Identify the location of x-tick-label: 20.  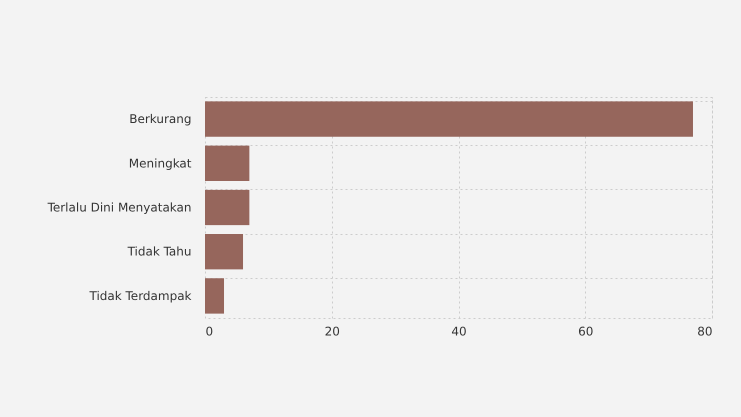
(332, 331).